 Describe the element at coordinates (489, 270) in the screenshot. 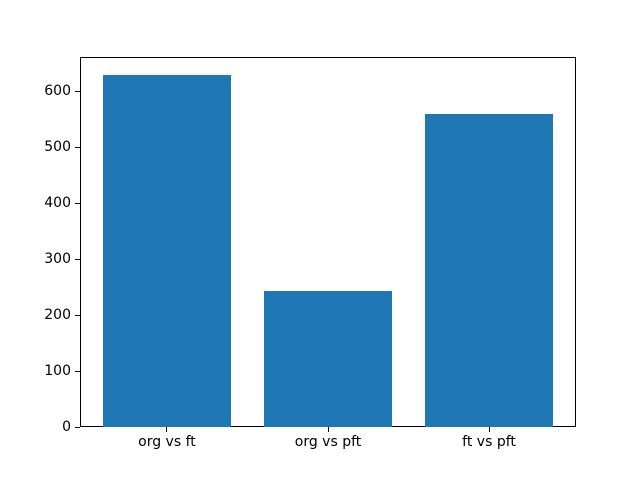

I see `bar-ft-vs-pft` at that location.